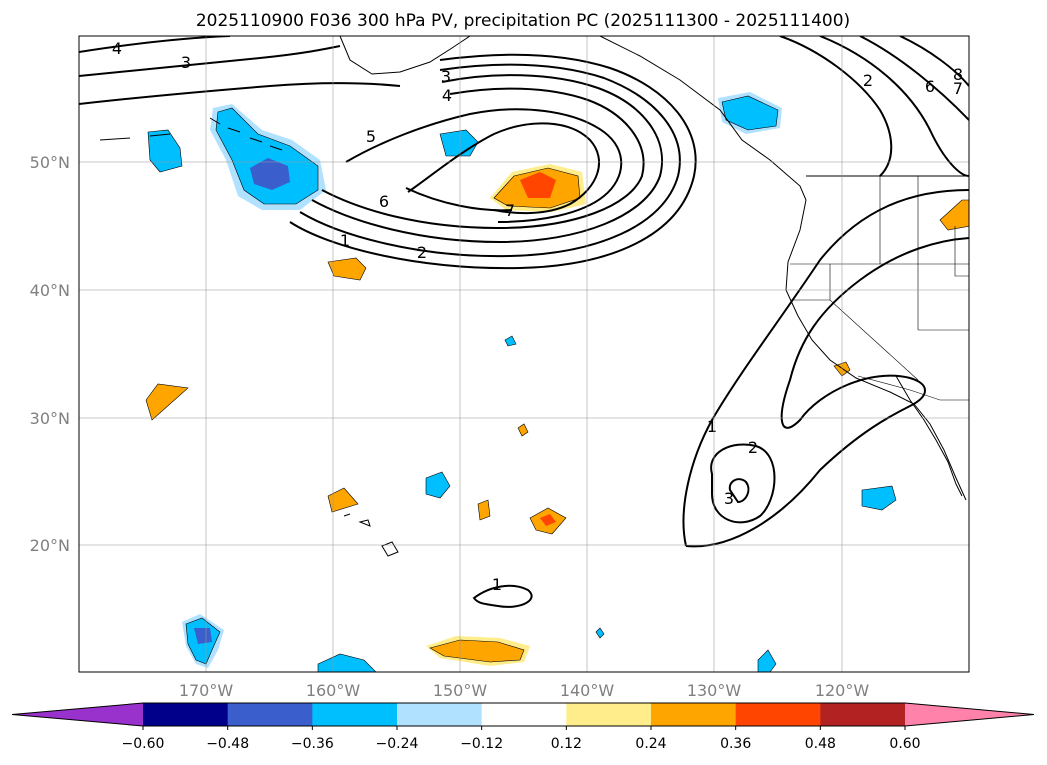 The width and height of the screenshot is (1047, 765). Describe the element at coordinates (820, 744) in the screenshot. I see `colorbar-tick-label: 0.48` at that location.